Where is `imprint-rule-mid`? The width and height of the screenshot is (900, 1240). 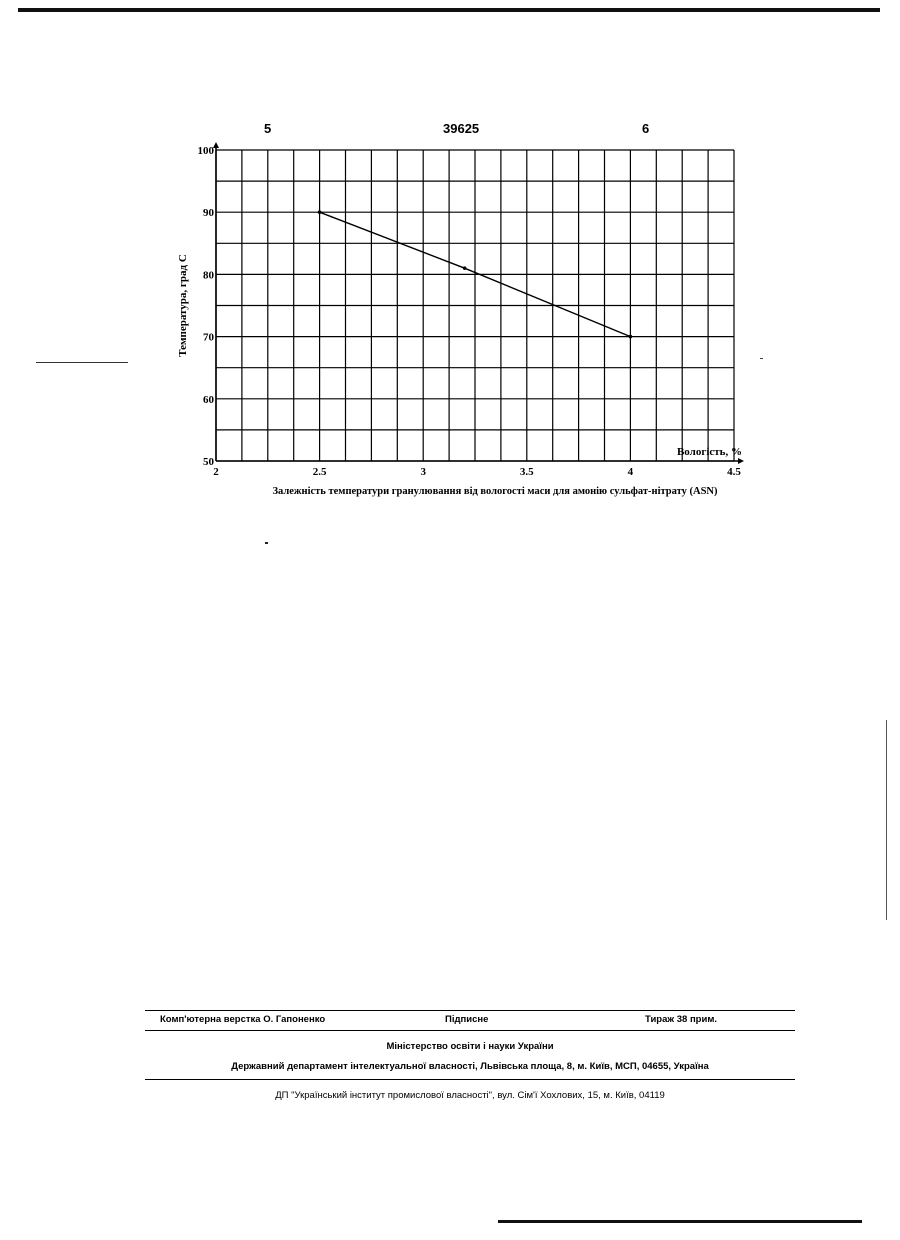
imprint-rule-mid is located at coordinates (470, 1030).